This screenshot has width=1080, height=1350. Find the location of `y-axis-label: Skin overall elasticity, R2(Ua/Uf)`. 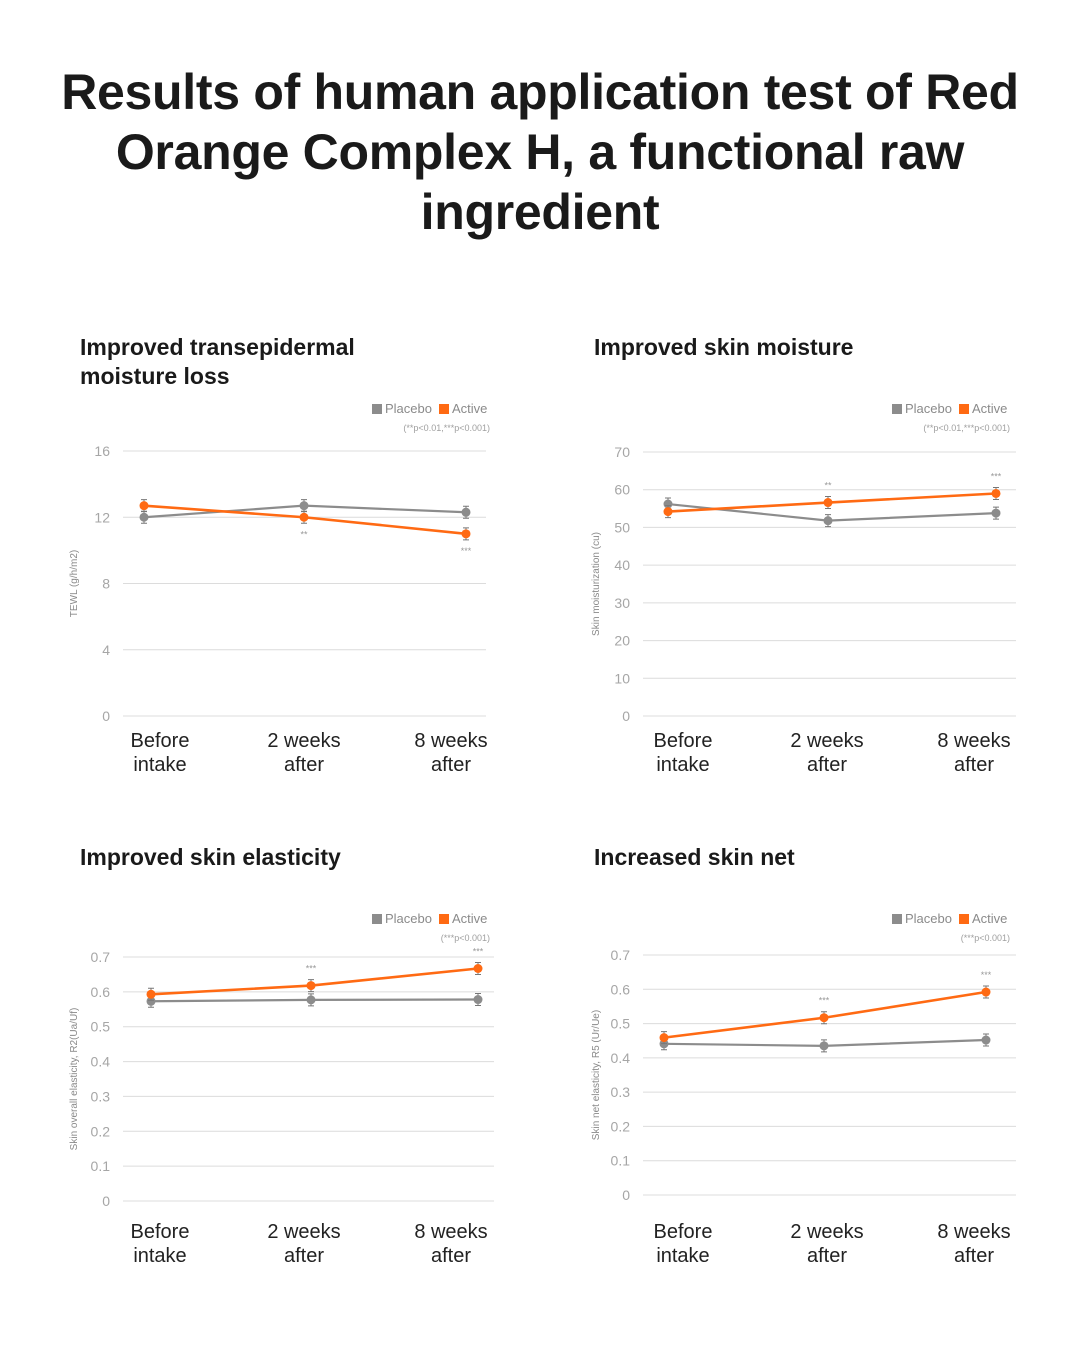

y-axis-label: Skin overall elasticity, R2(Ua/Uf) is located at coordinates (74, 1079).